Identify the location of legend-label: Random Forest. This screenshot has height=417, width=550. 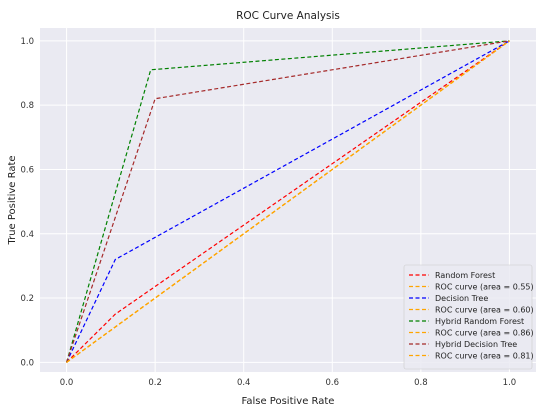
(465, 275).